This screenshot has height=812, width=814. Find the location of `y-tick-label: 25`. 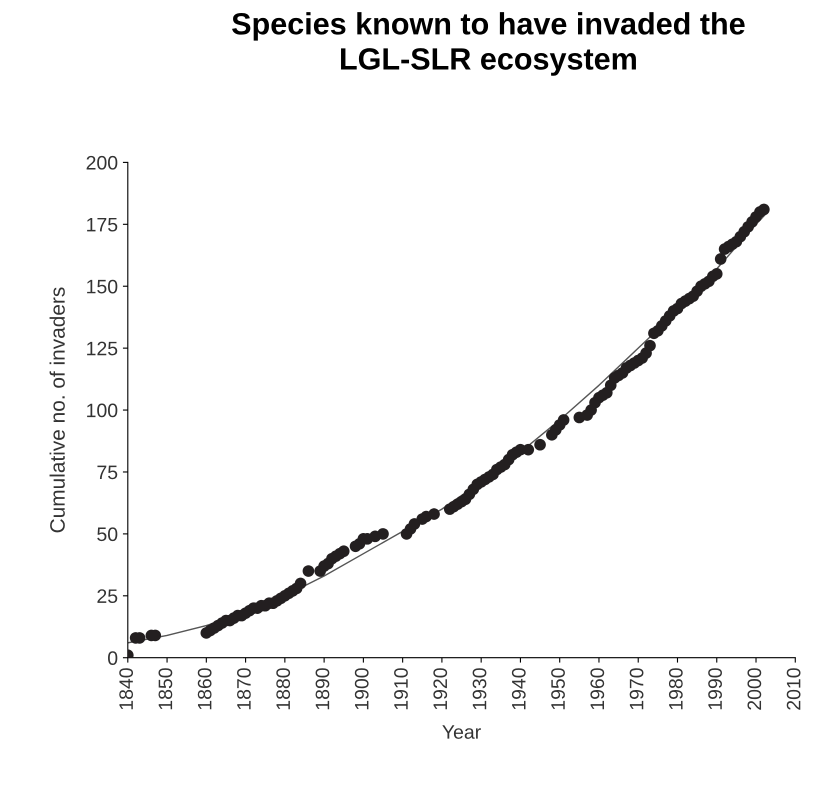

y-tick-label: 25 is located at coordinates (107, 596).